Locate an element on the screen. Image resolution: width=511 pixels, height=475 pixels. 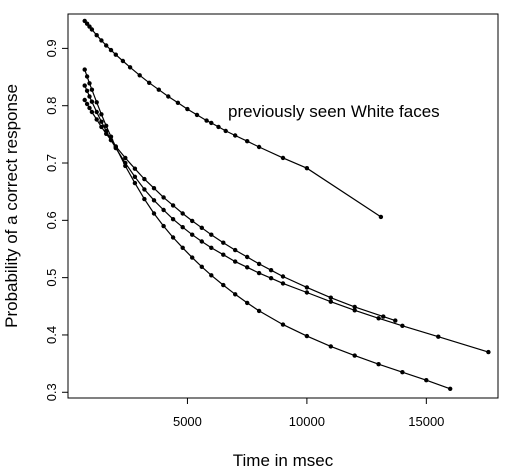
y-tick-label: 0.4 is located at coordinates (51, 335).